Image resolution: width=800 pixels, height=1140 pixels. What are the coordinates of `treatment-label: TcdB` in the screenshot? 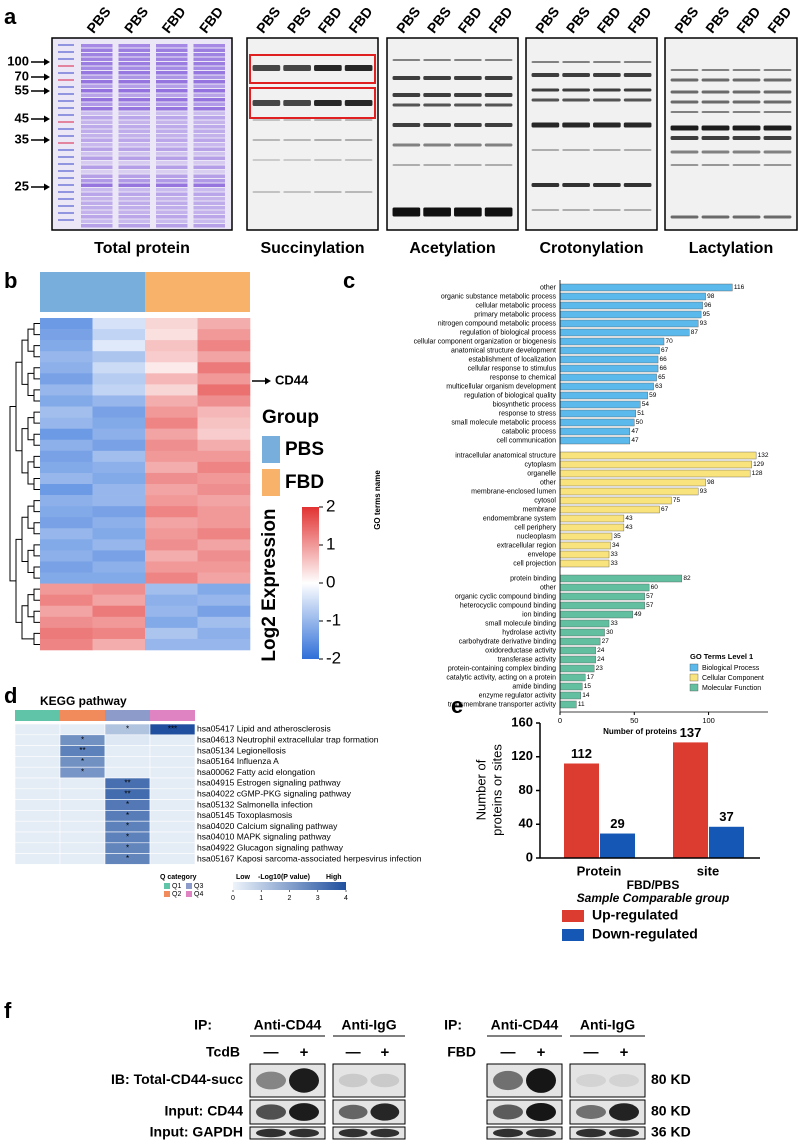 It's located at (223, 1052).